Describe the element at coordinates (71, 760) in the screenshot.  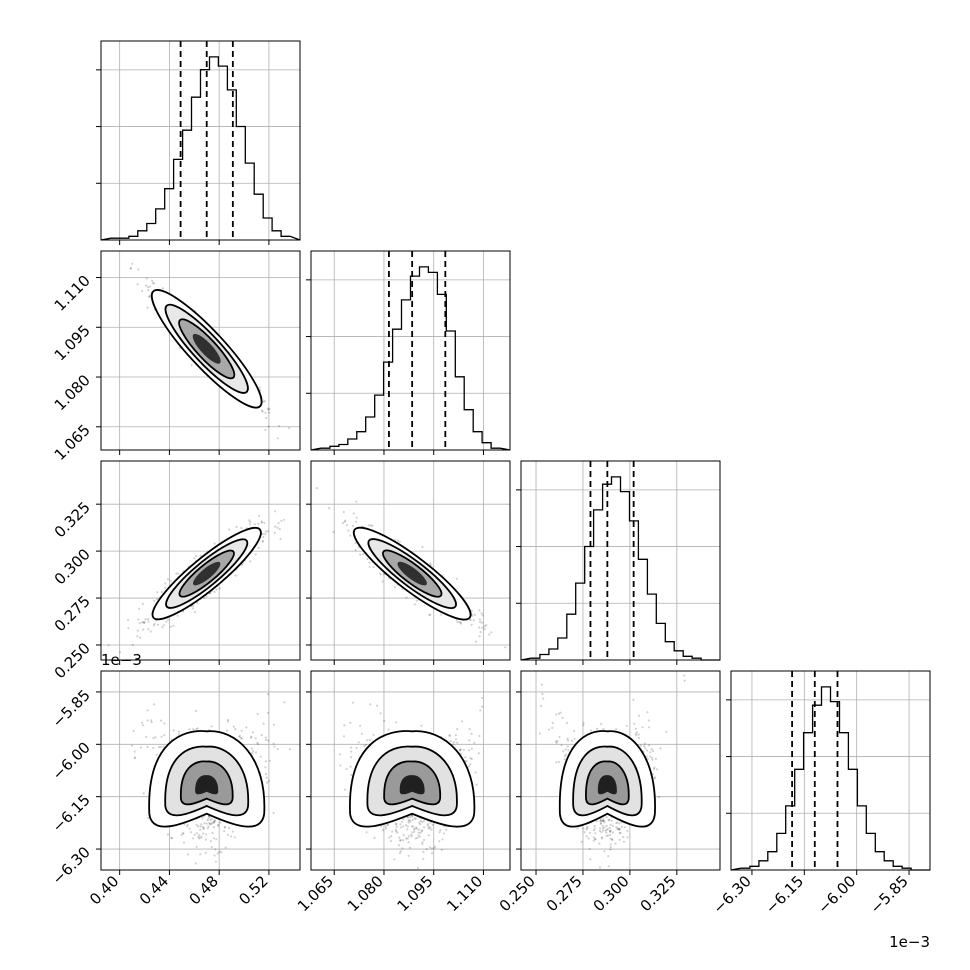
I see `y-tick-label: −6.00` at that location.